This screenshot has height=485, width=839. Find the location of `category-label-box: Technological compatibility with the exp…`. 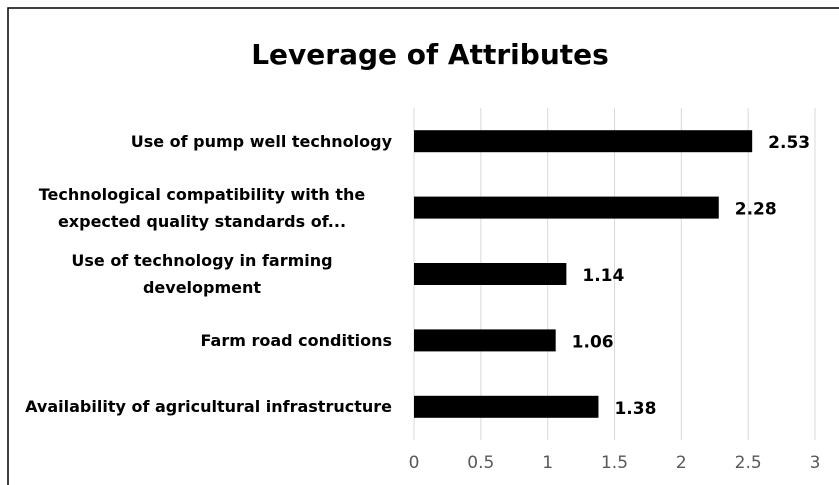

category-label-box: Technological compatibility with the exp… is located at coordinates (197, 208).